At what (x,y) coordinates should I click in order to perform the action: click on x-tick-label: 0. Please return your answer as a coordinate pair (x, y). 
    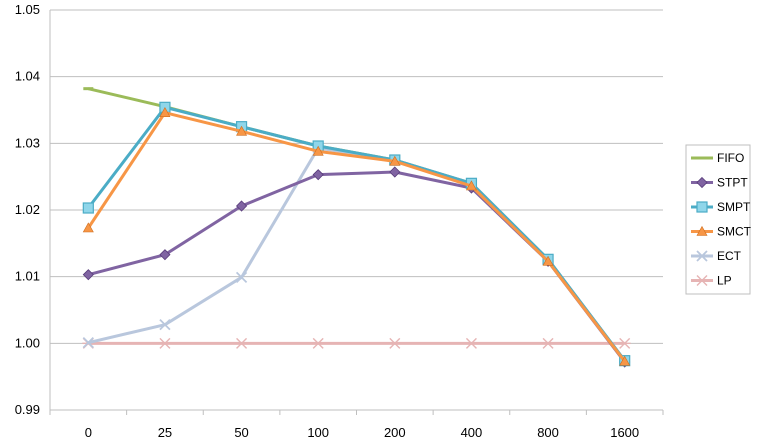
    Looking at the image, I should click on (88, 432).